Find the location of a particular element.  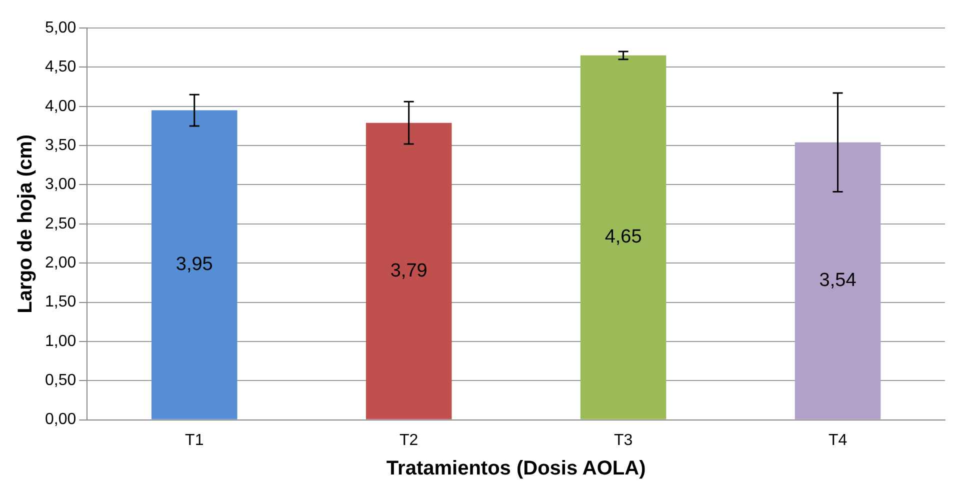

y-tick-label: 4,00 is located at coordinates (60, 106).